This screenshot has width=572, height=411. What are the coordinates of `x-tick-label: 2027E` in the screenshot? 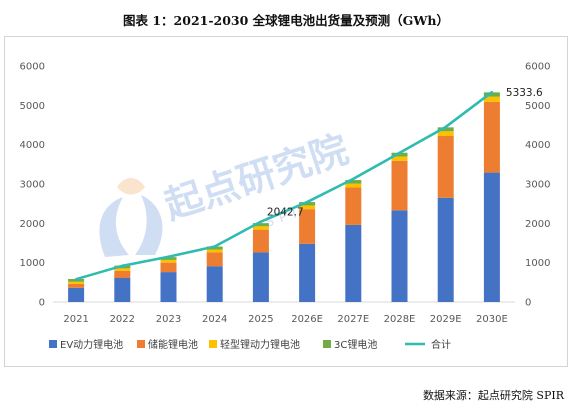 It's located at (353, 319).